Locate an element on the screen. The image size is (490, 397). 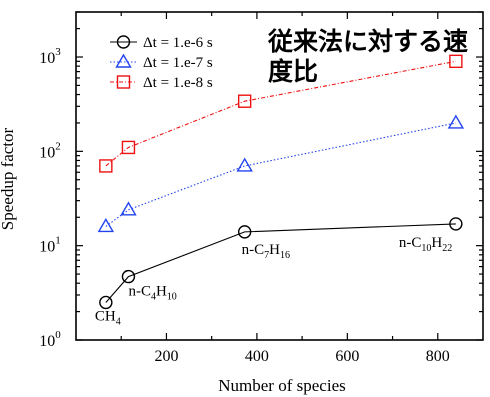
species-label: n-C7H16 is located at coordinates (266, 251).